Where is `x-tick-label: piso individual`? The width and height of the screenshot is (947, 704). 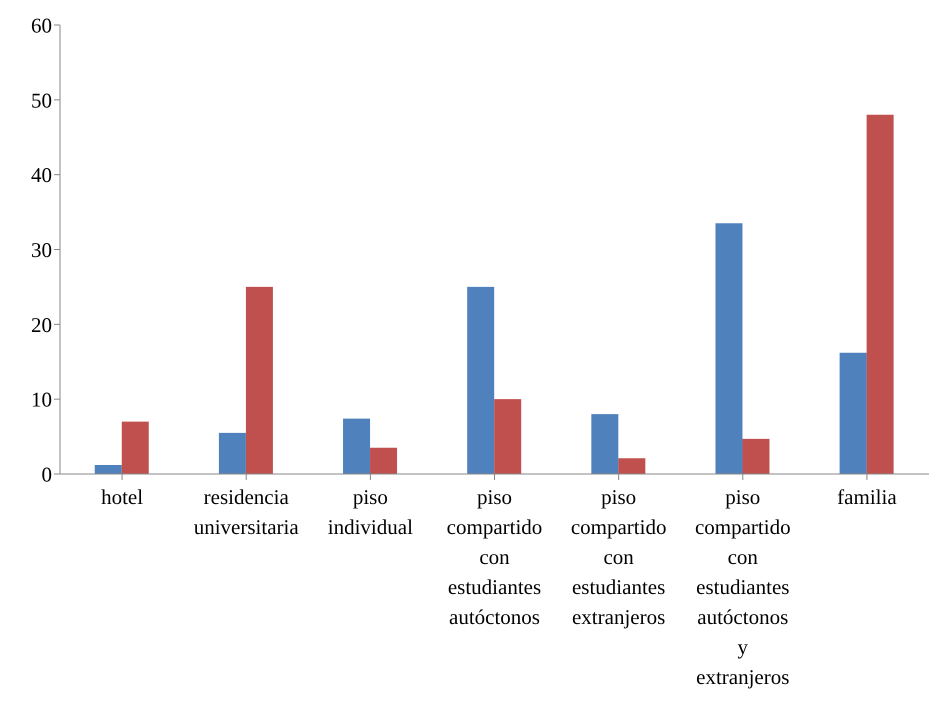
x-tick-label: piso individual is located at coordinates (371, 512).